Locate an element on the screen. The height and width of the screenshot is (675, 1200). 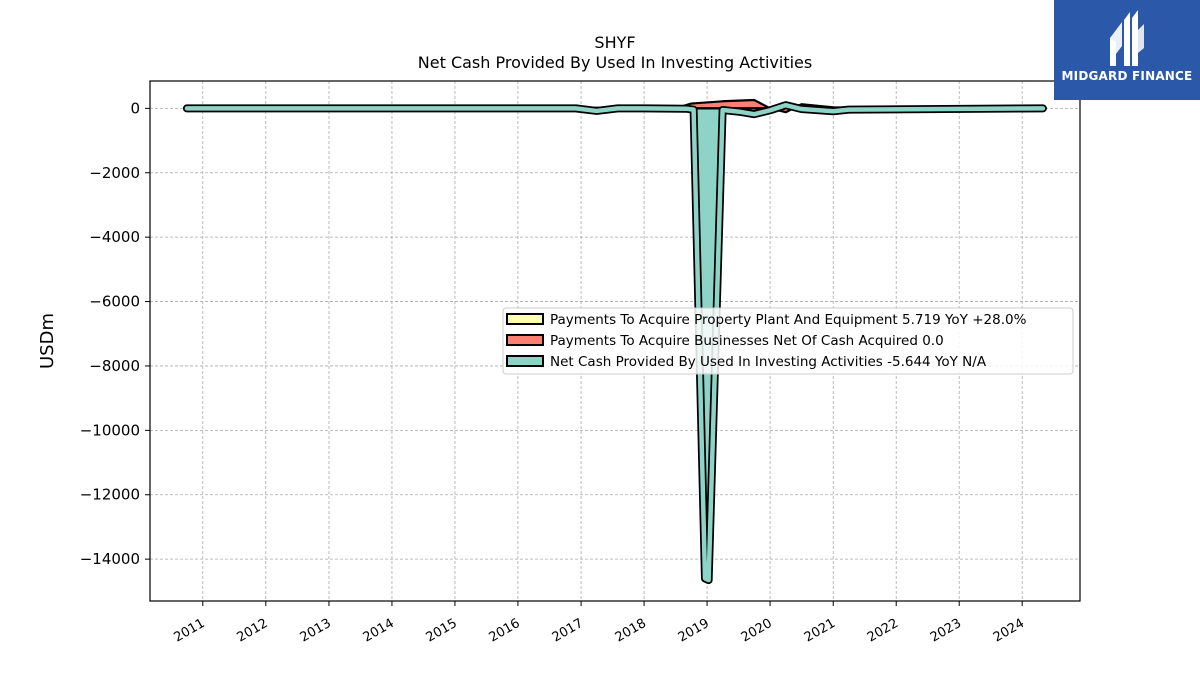
x-tick-label: 2021 is located at coordinates (820, 631).